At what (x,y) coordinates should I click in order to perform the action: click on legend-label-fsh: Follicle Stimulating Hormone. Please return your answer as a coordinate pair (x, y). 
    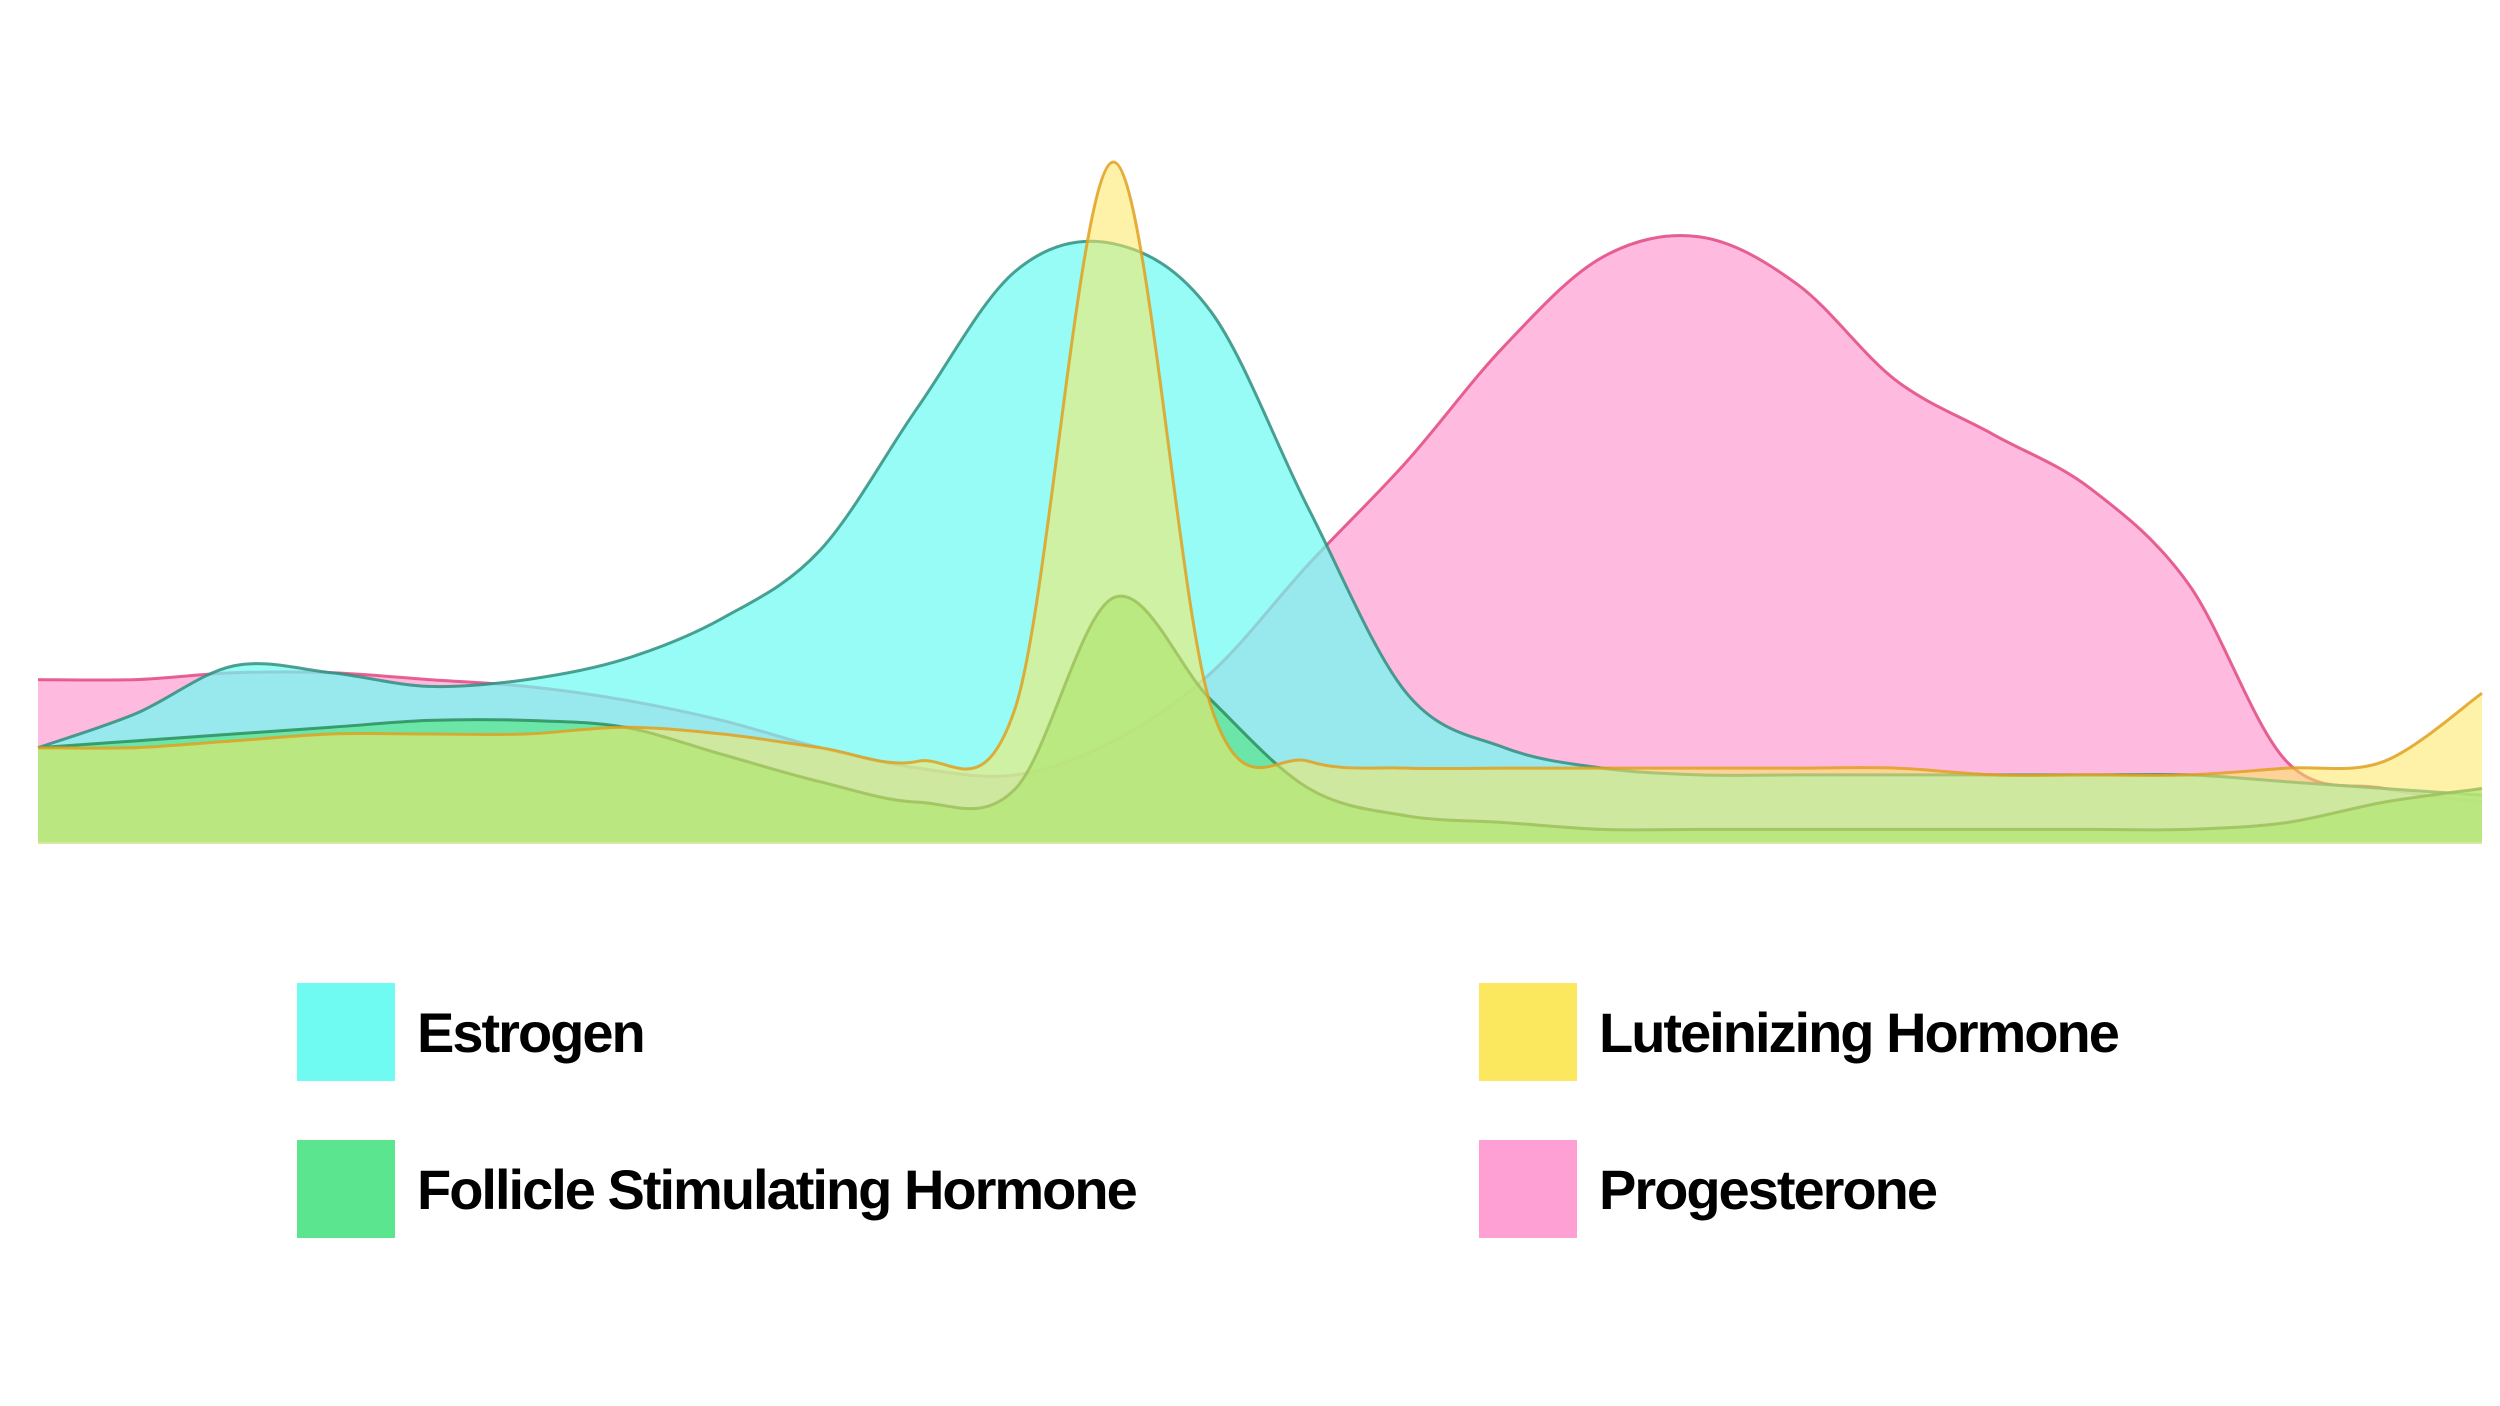
    Looking at the image, I should click on (777, 1189).